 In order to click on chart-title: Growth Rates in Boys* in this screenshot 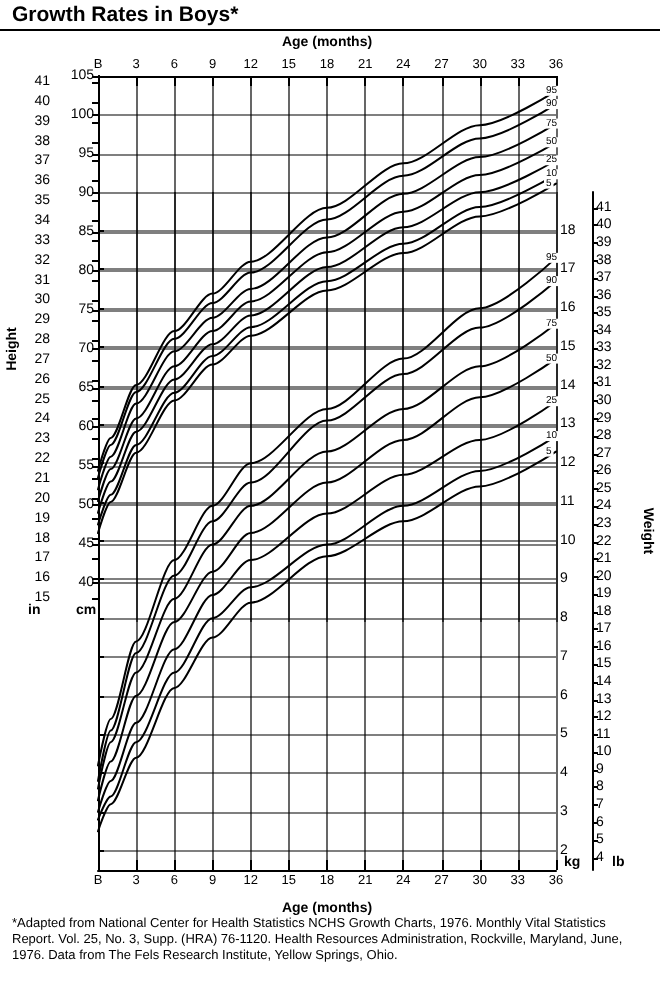, I will do `click(126, 15)`.